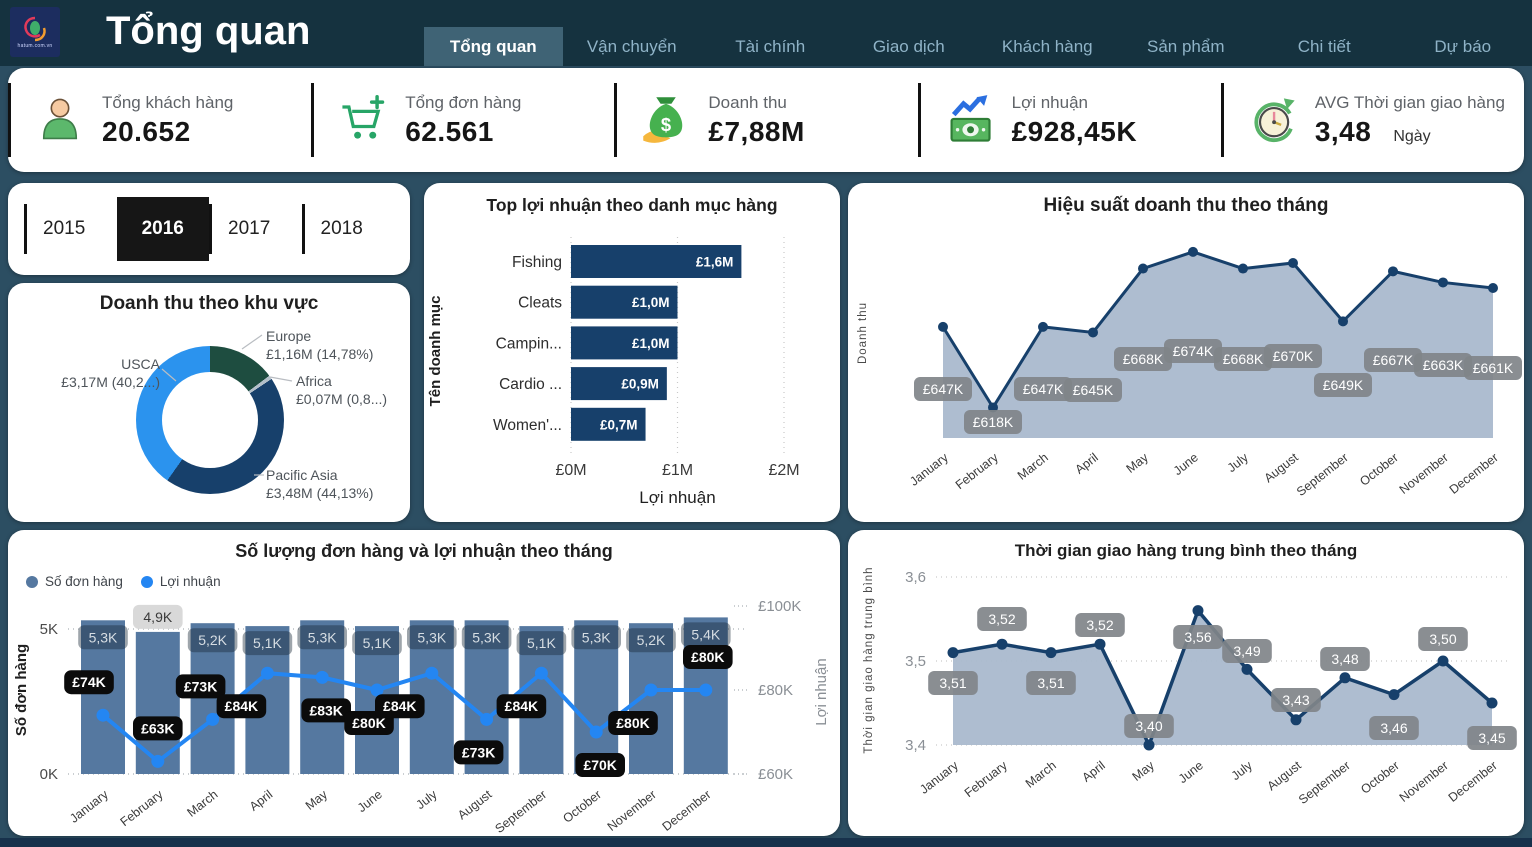 This screenshot has height=847, width=1532. What do you see at coordinates (267, 673) in the screenshot?
I see `profit-point-April` at bounding box center [267, 673].